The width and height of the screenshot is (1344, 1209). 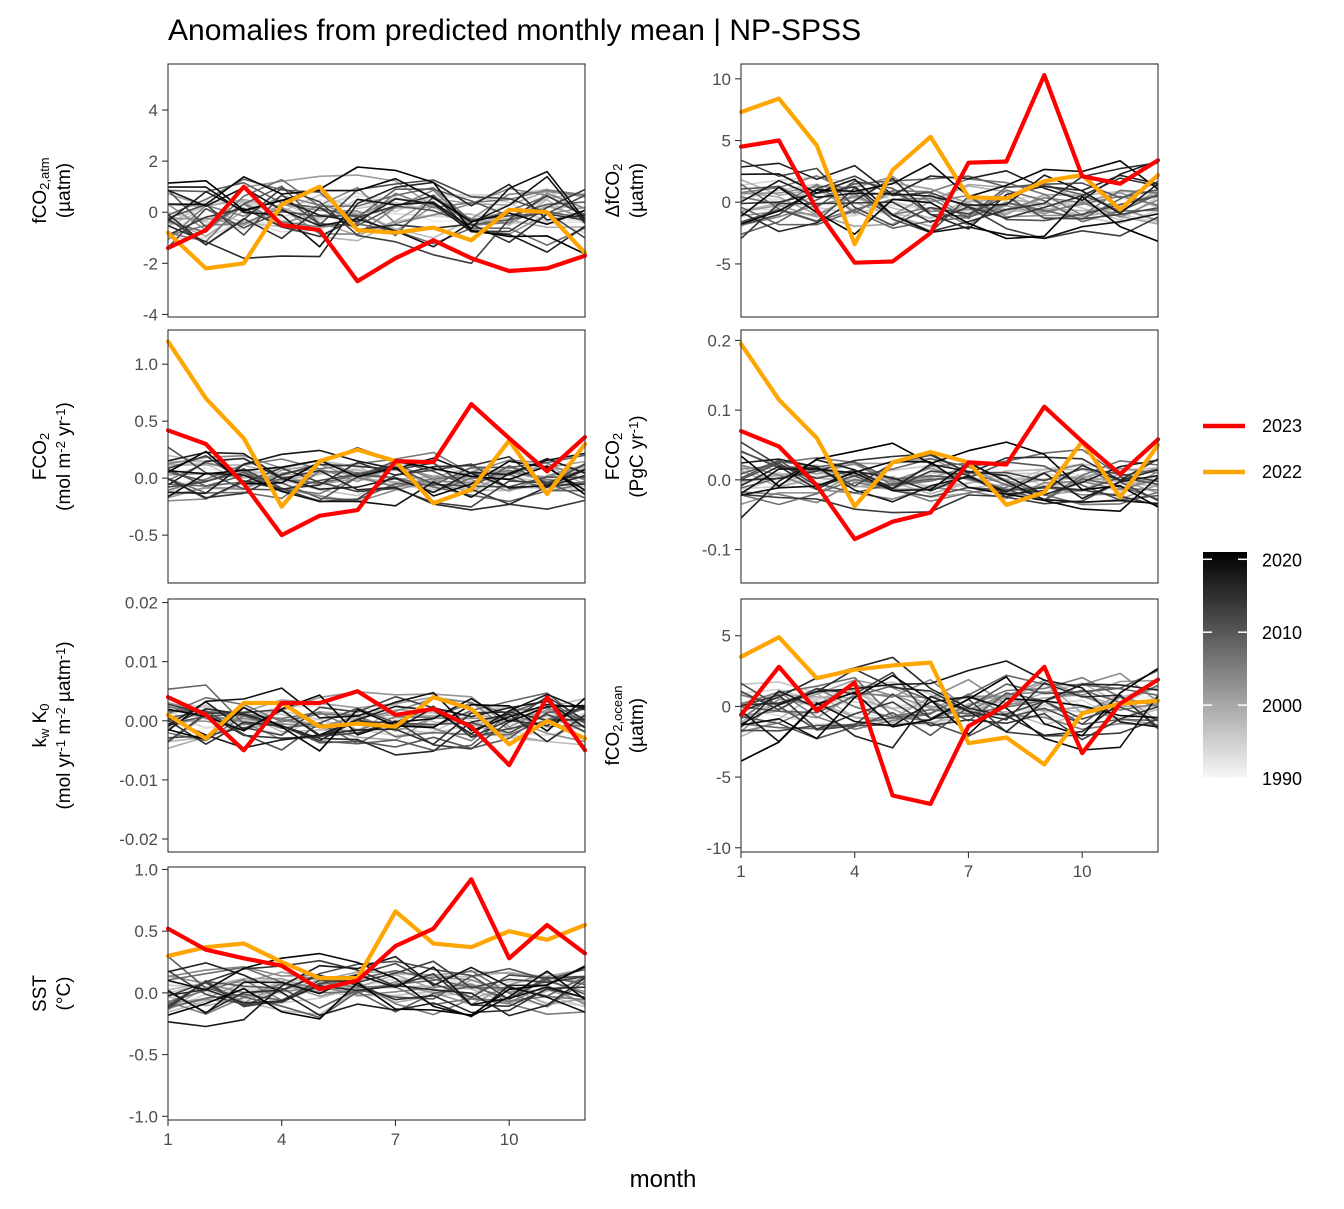 What do you see at coordinates (723, 264) in the screenshot?
I see `y-tick-label: -5` at bounding box center [723, 264].